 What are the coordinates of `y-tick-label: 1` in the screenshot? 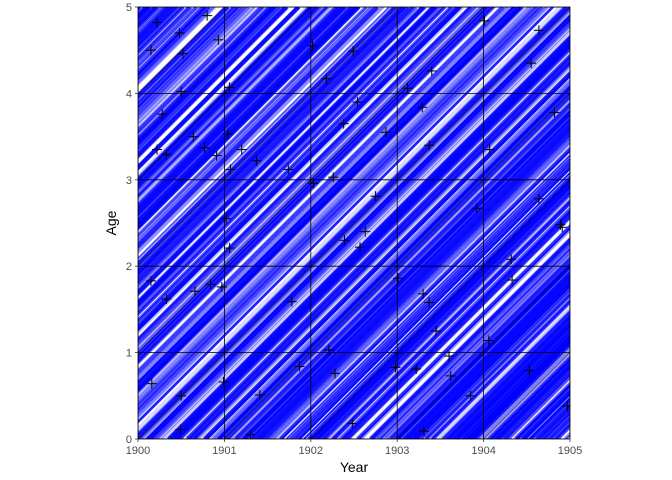 It's located at (129, 354).